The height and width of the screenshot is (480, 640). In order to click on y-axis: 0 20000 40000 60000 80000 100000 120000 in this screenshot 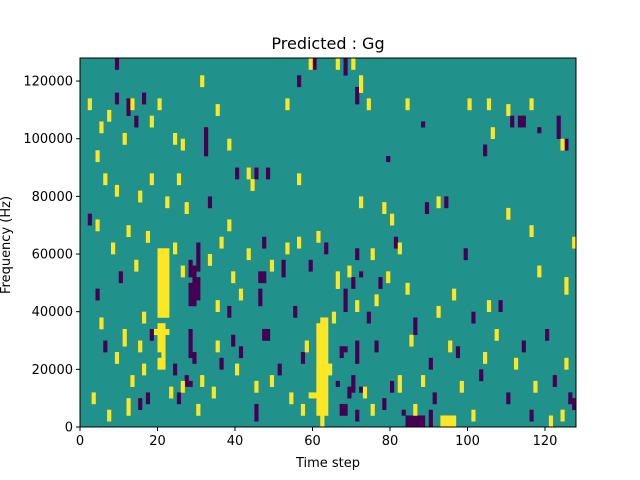, I will do `click(51, 255)`.